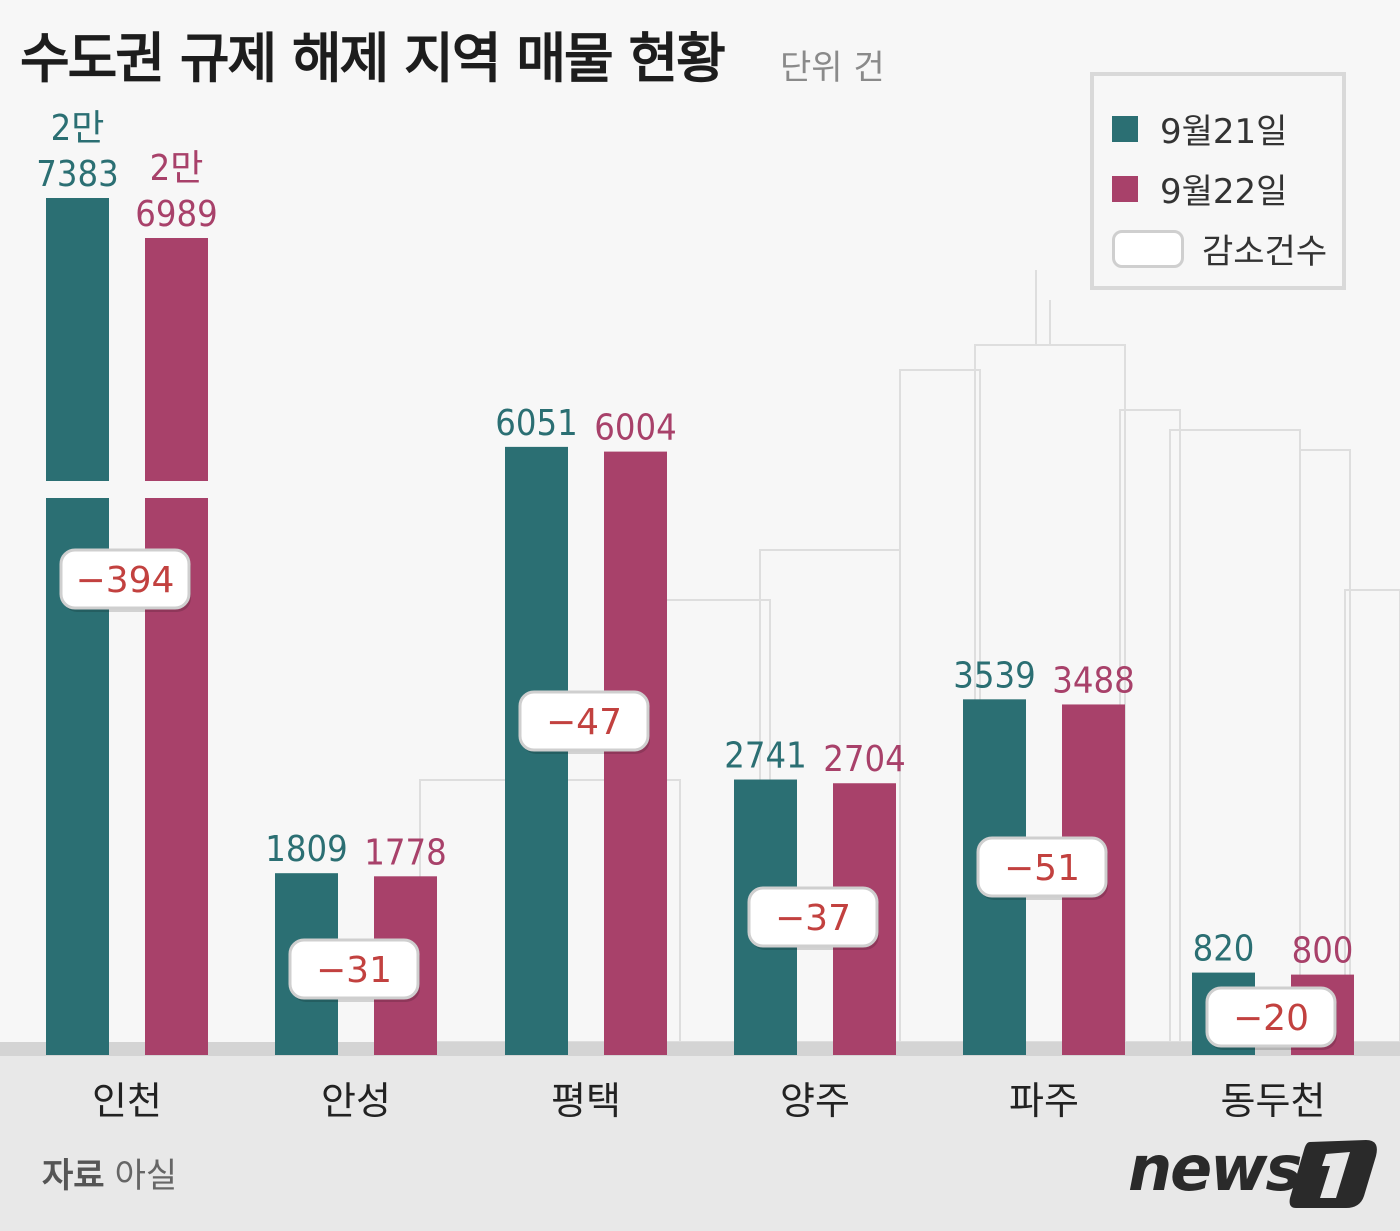  Describe the element at coordinates (176, 214) in the screenshot. I see `value-label: 6989` at that location.